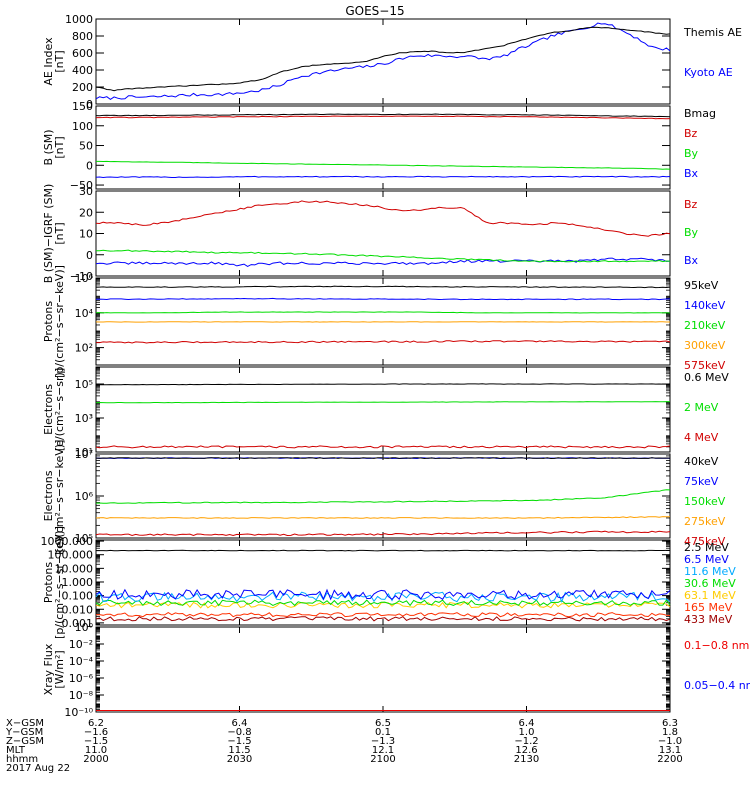 The height and width of the screenshot is (800, 750). I want to click on y-tick-label: 10¹, so click(84, 452).